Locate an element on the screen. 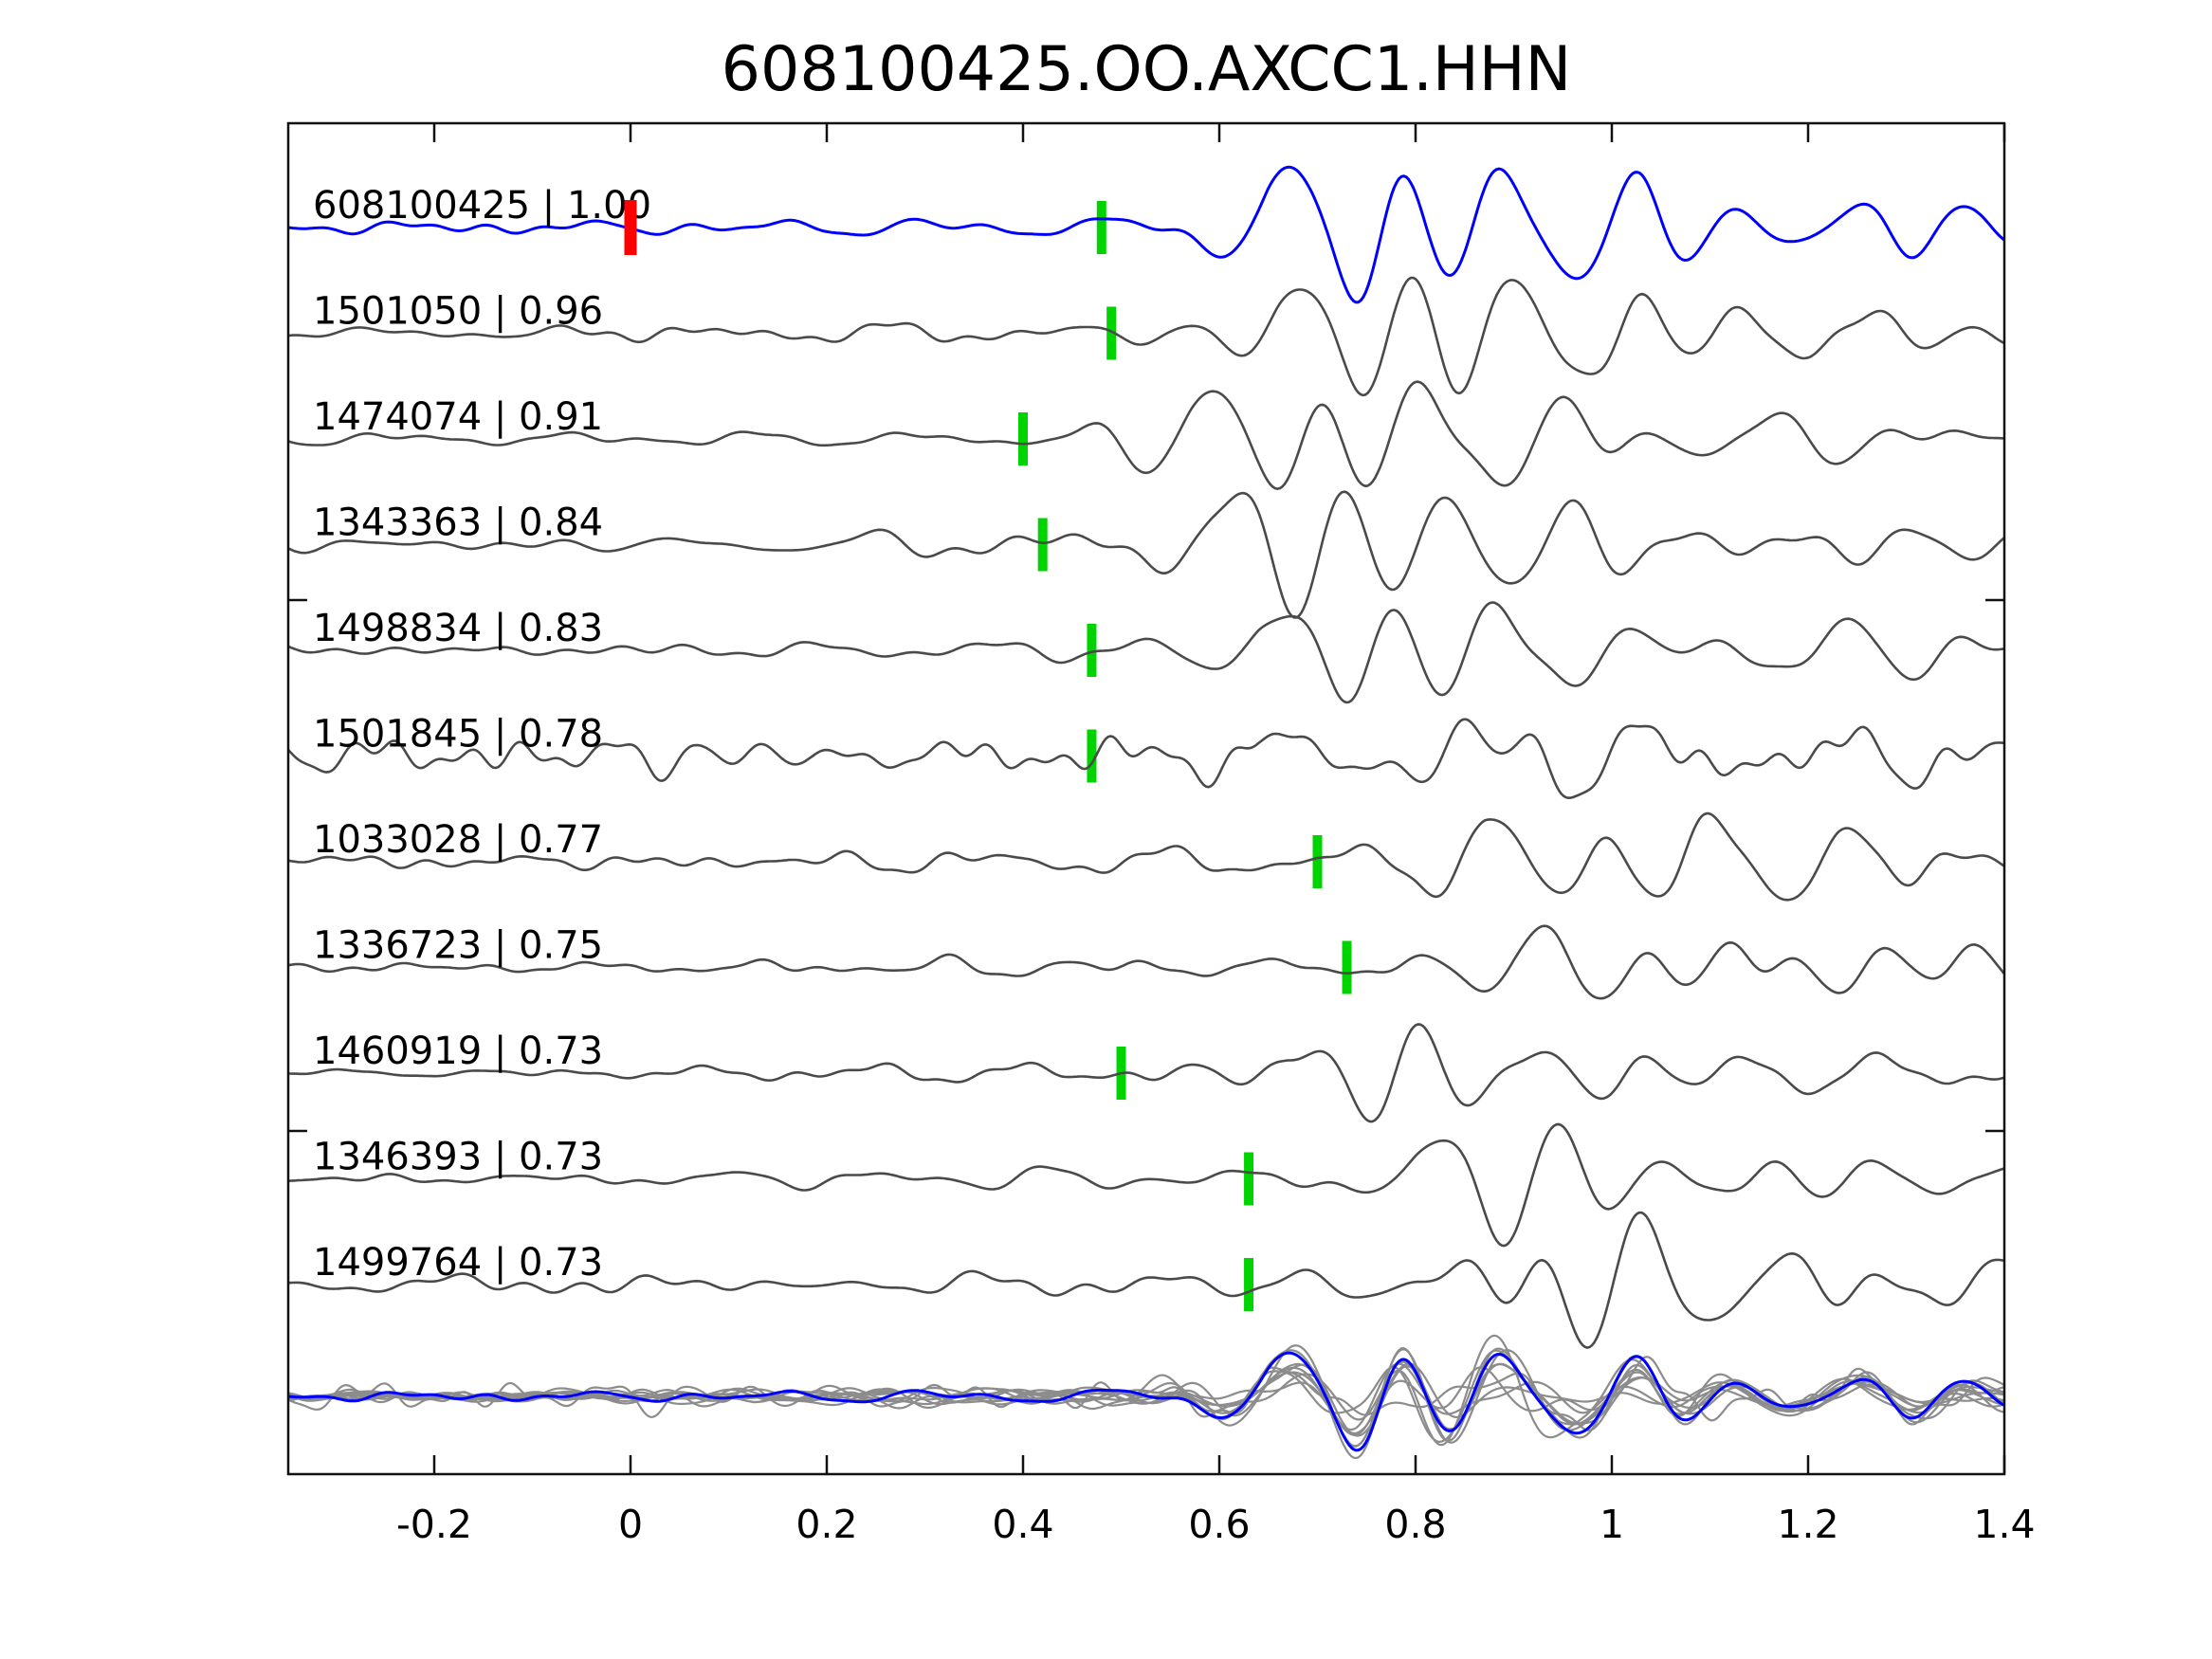  trace-label: 1343363 | 0.84 is located at coordinates (458, 523).